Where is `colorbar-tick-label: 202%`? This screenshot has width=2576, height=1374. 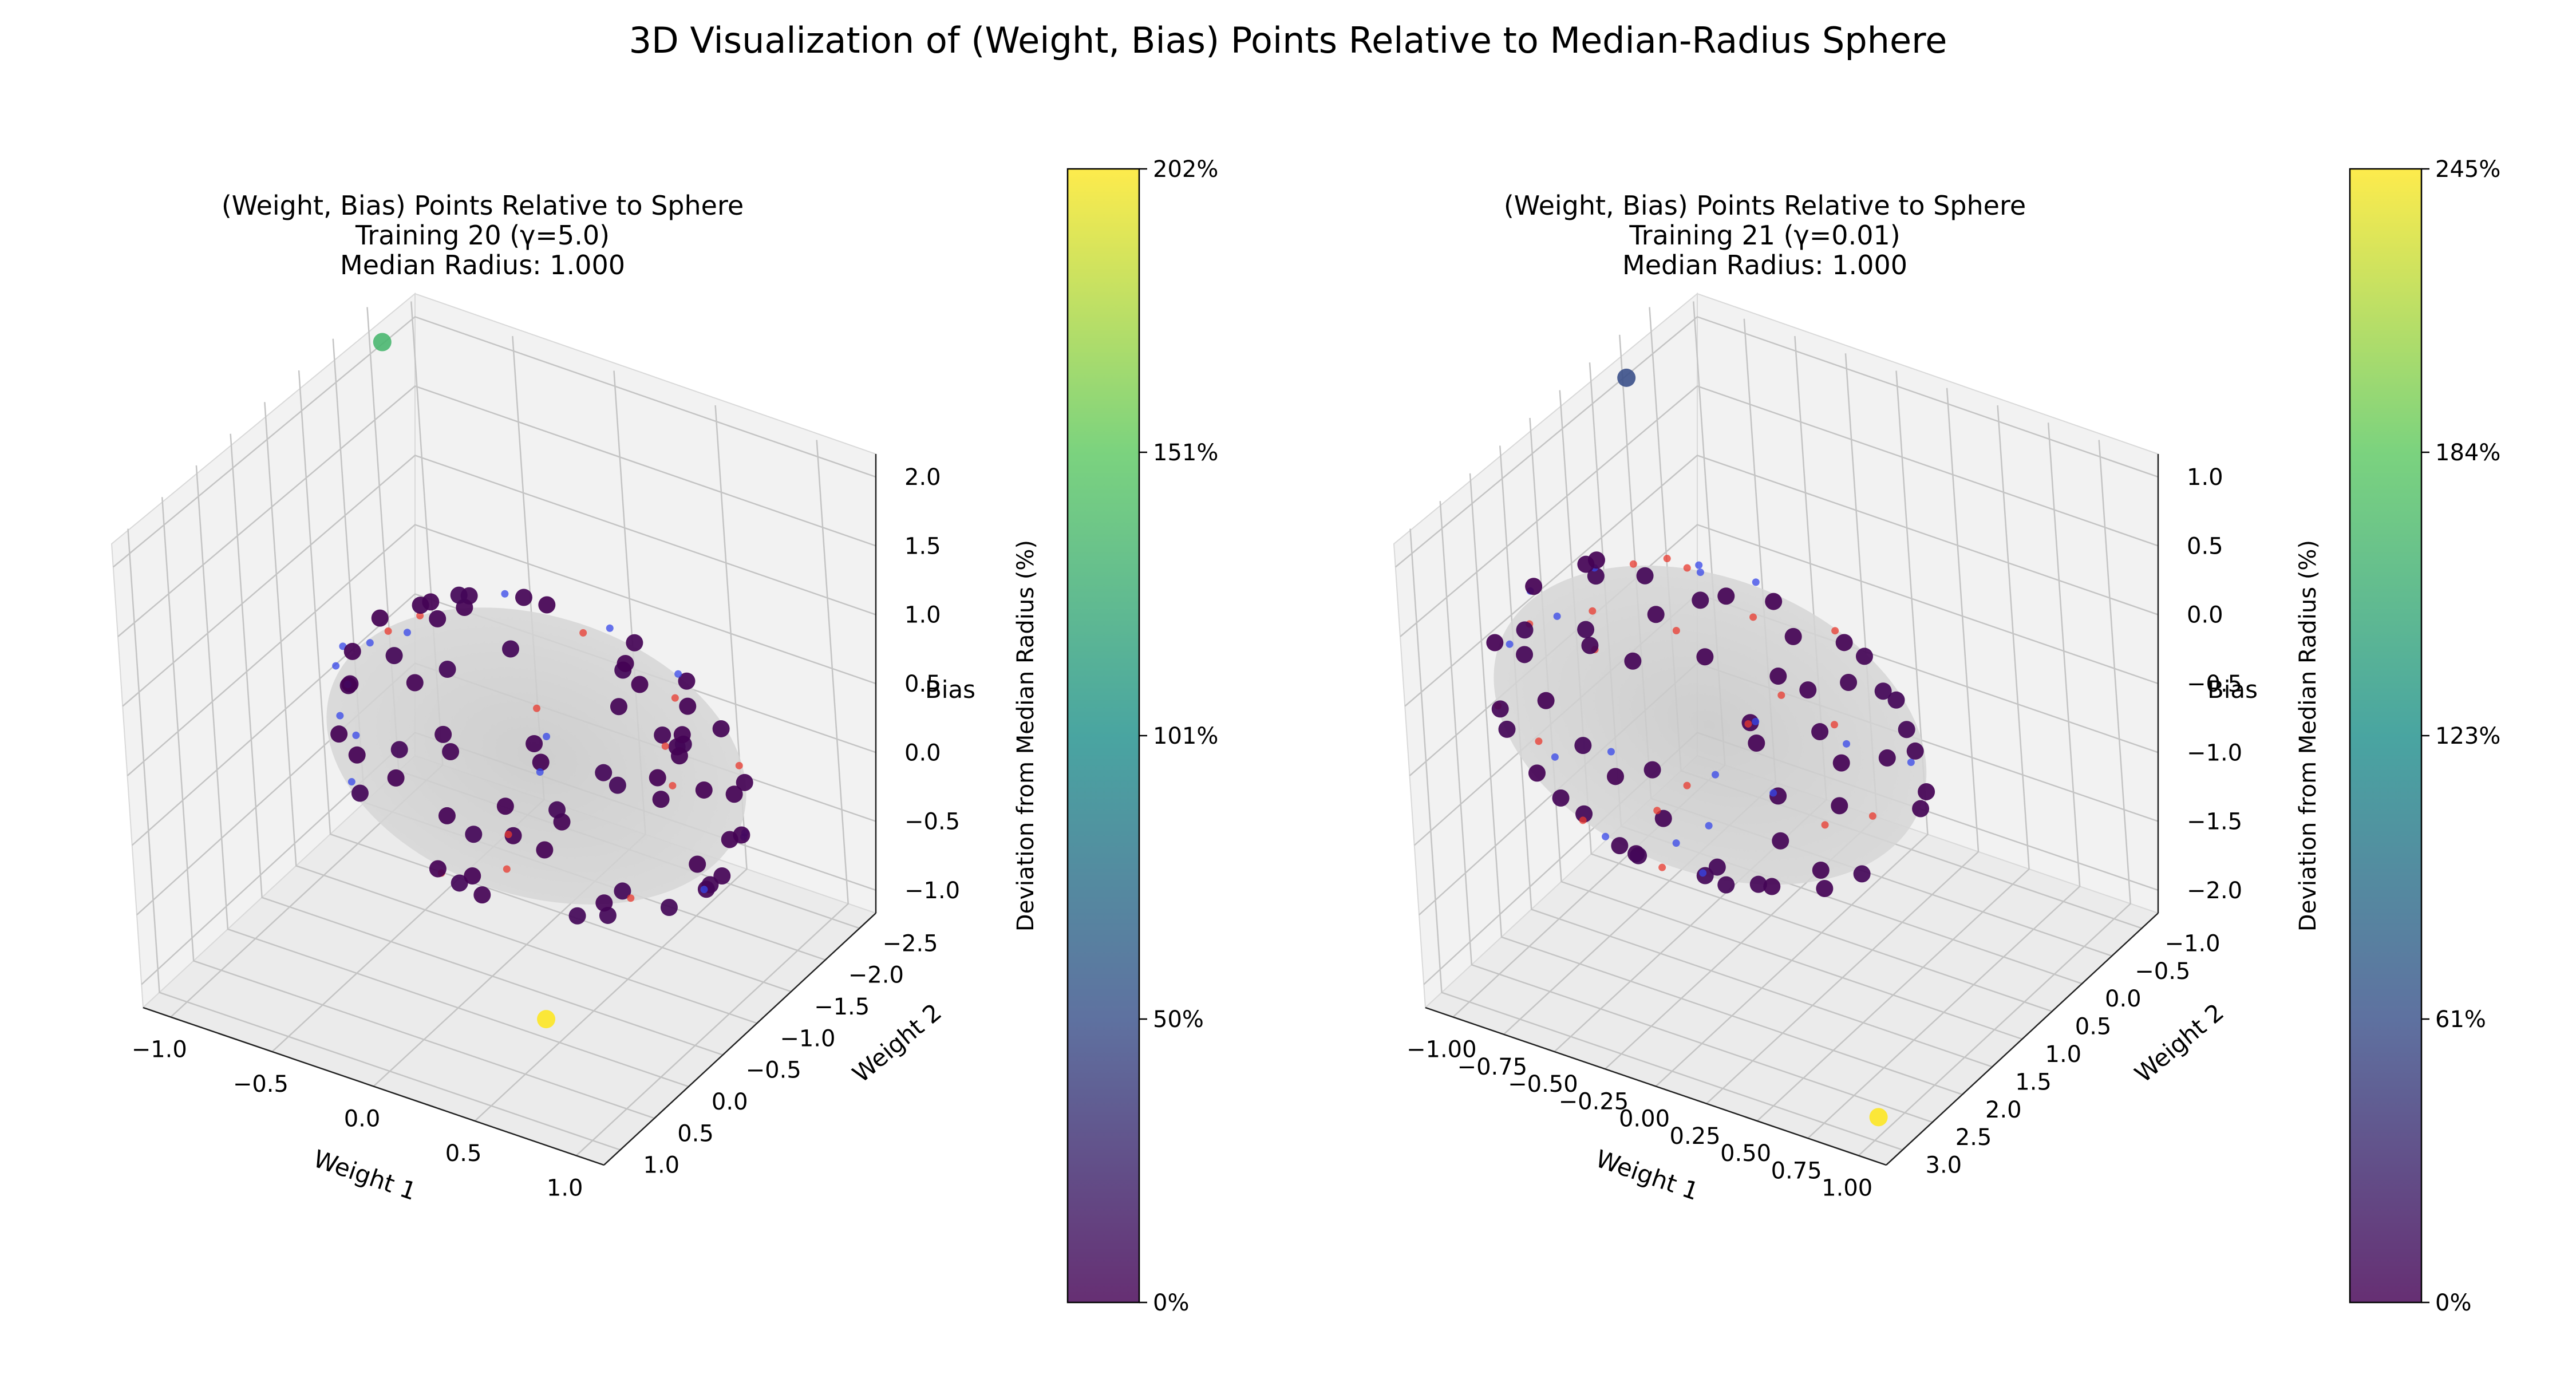
colorbar-tick-label: 202% is located at coordinates (1185, 170).